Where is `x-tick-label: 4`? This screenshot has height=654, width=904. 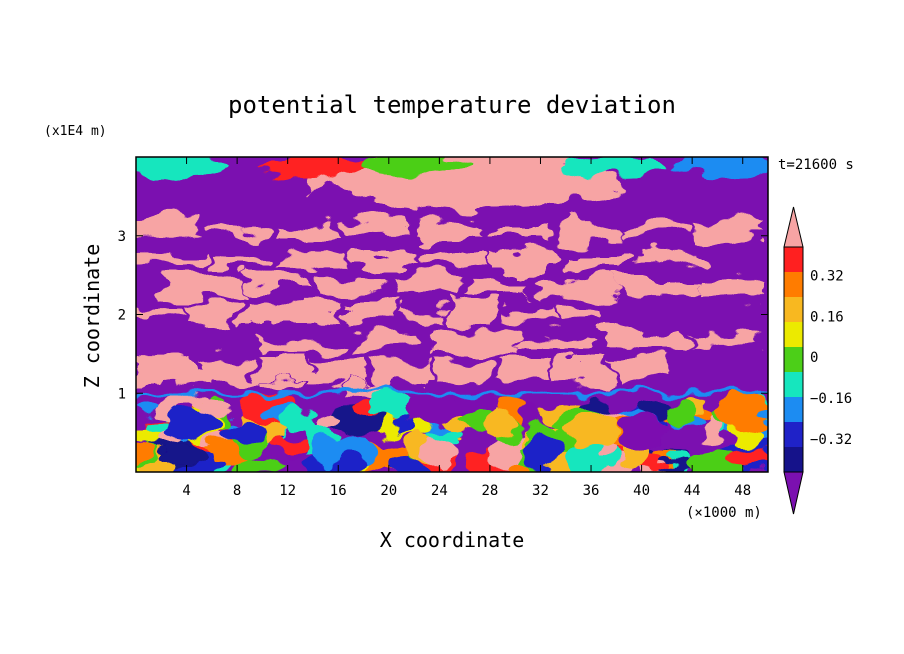
x-tick-label: 4 is located at coordinates (186, 491).